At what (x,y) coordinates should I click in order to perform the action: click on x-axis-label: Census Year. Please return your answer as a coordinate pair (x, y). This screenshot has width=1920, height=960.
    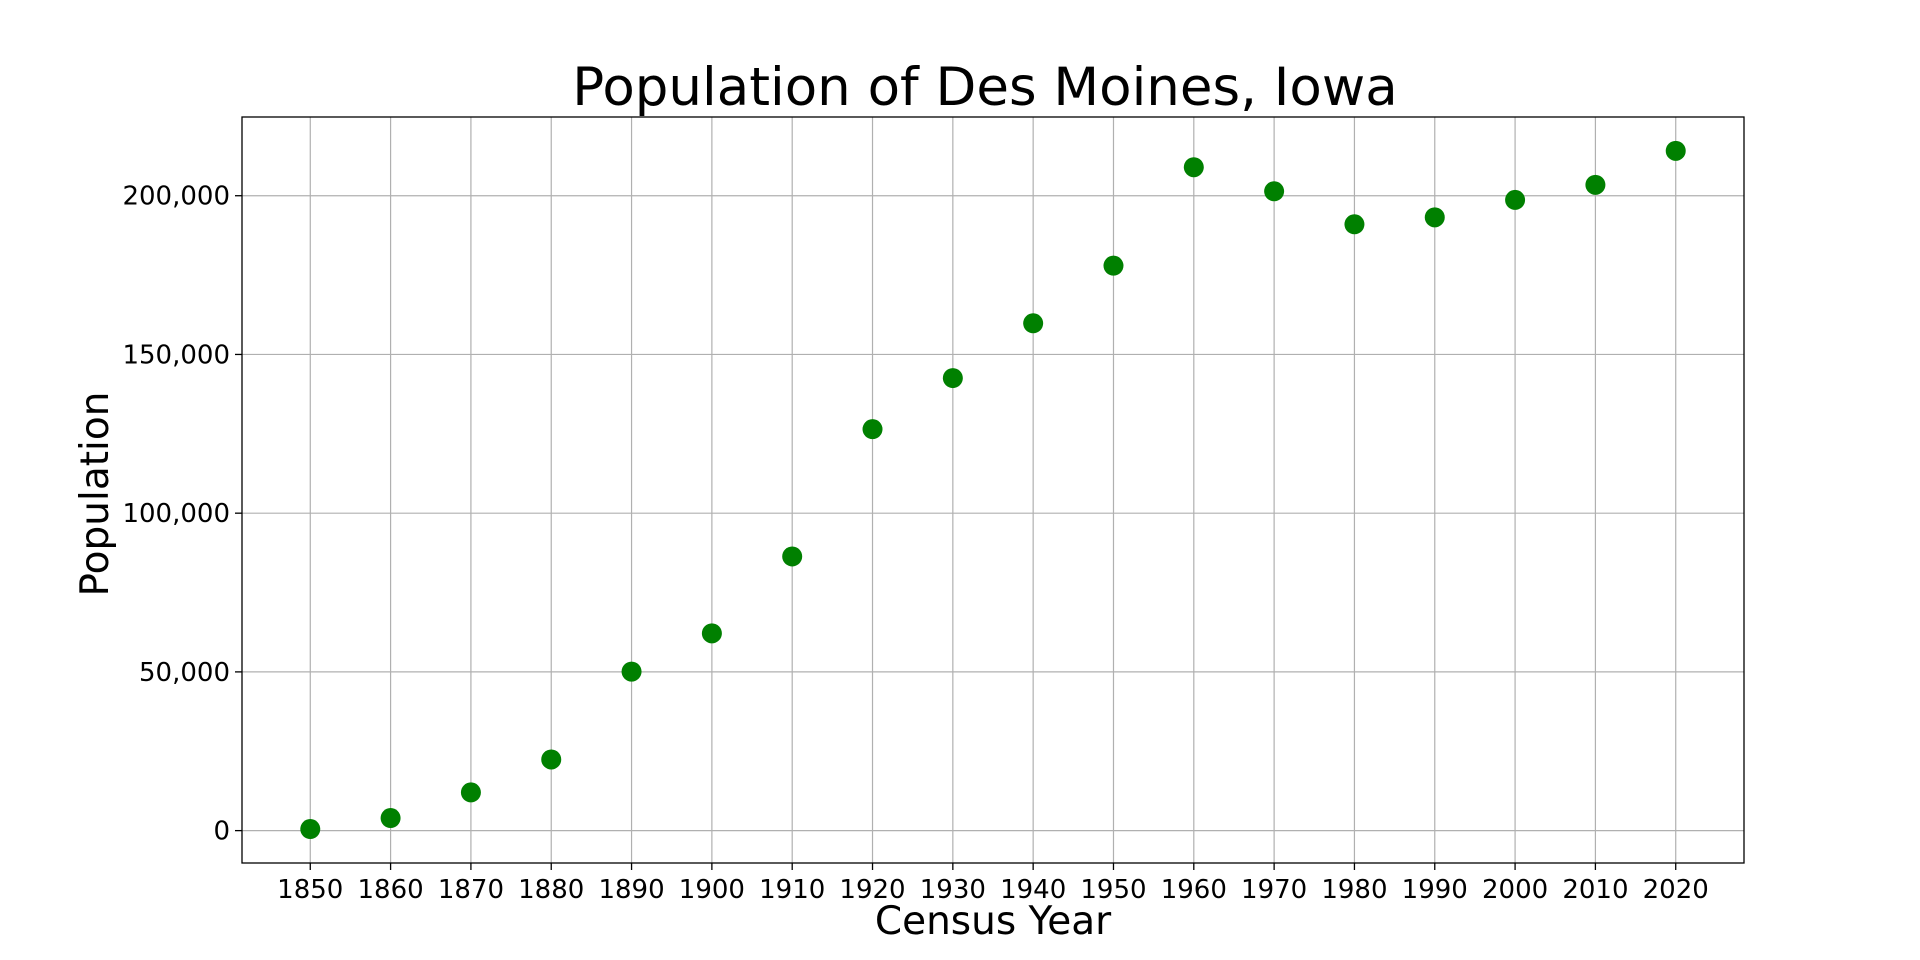
    Looking at the image, I should click on (993, 921).